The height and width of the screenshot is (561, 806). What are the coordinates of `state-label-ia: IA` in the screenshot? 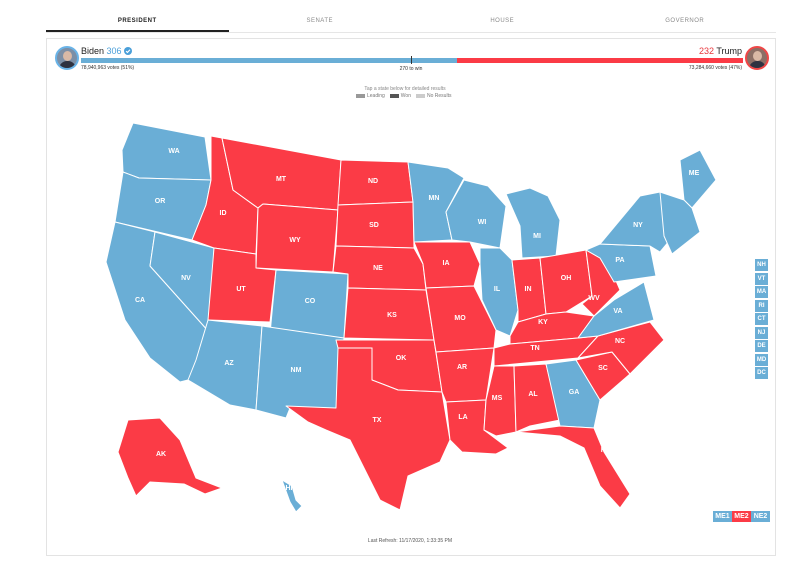 It's located at (446, 263).